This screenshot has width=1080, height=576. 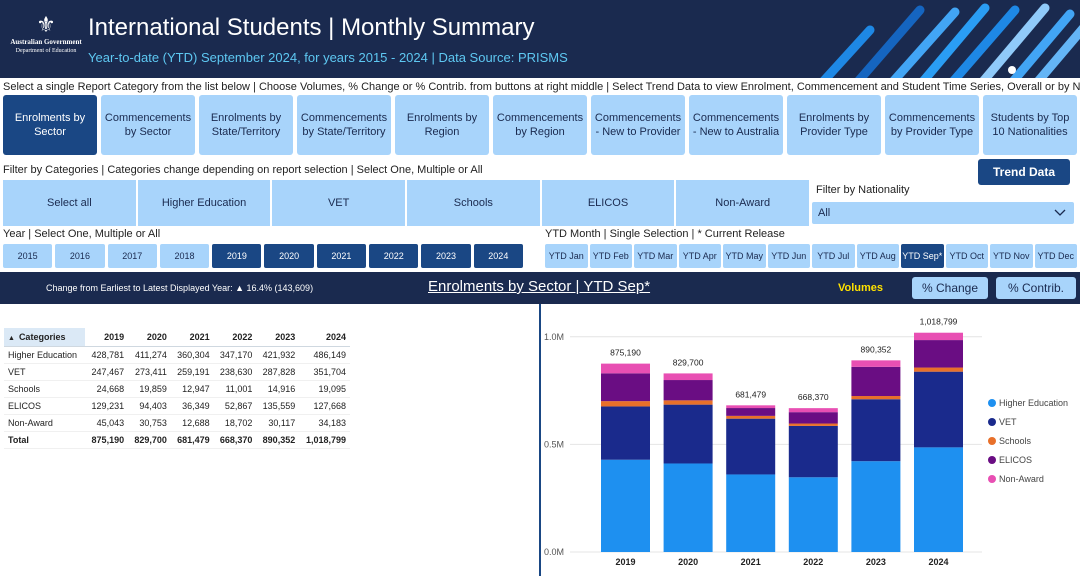 I want to click on table-cell: 273,411, so click(x=149, y=372).